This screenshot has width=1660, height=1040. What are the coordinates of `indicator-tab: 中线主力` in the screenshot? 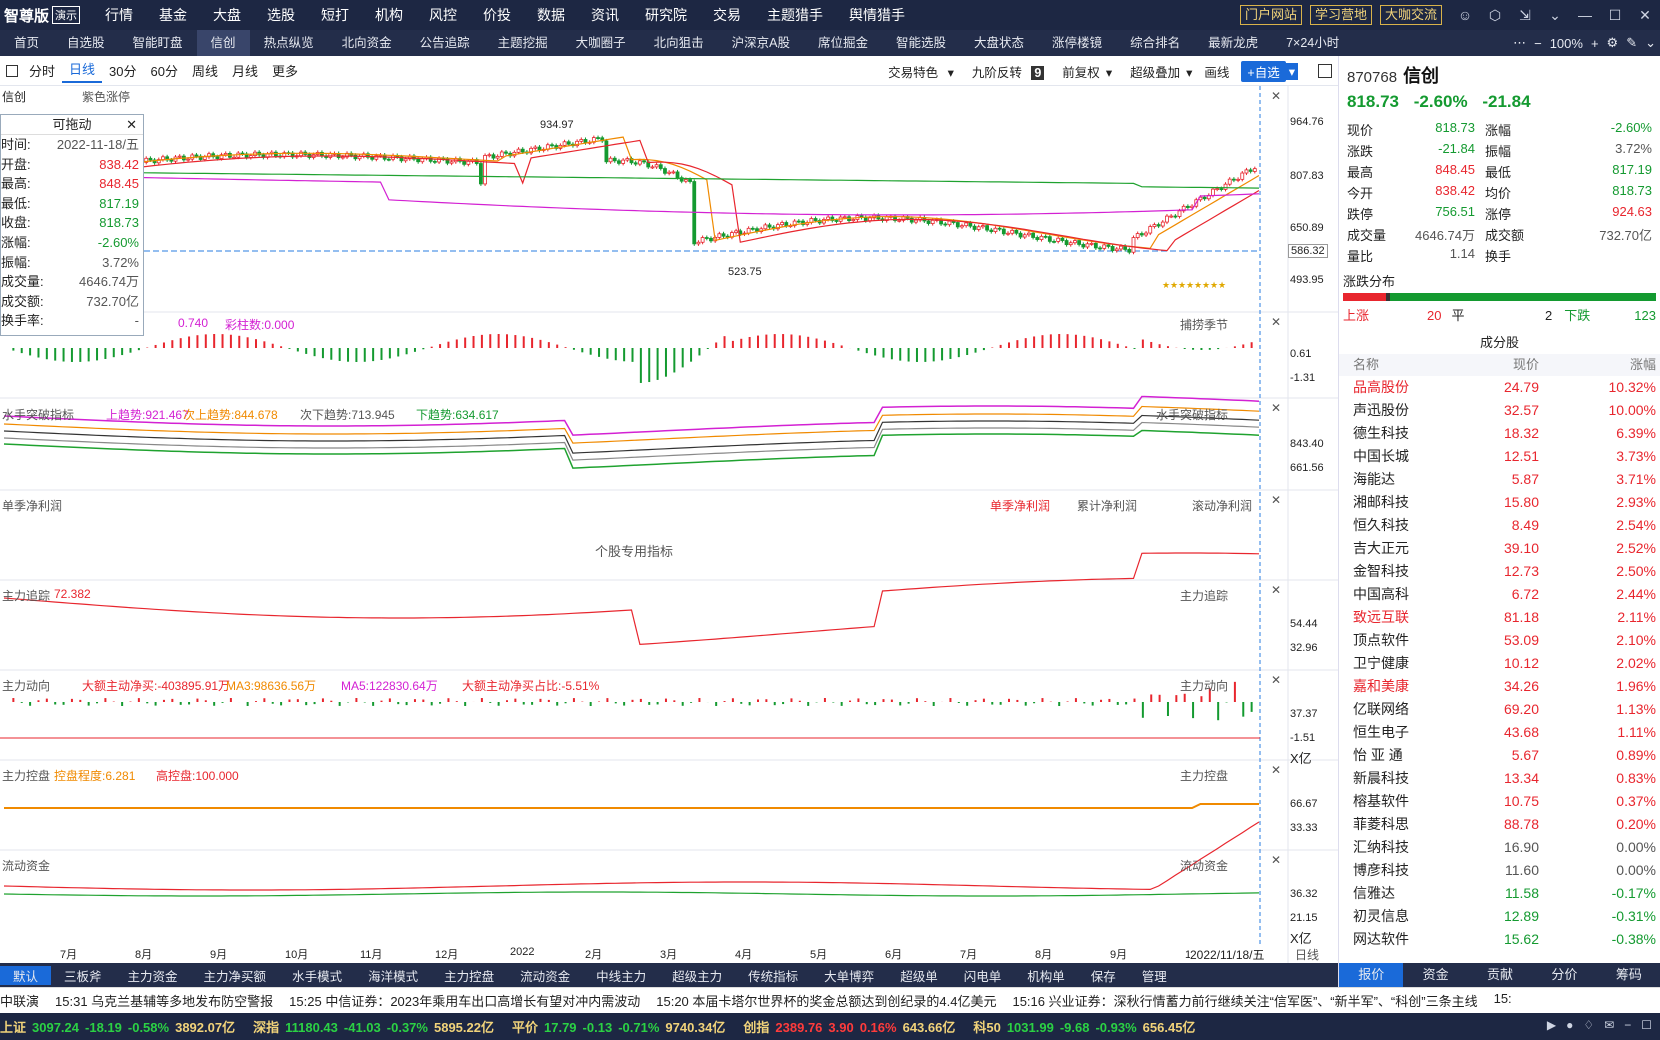 It's located at (621, 976).